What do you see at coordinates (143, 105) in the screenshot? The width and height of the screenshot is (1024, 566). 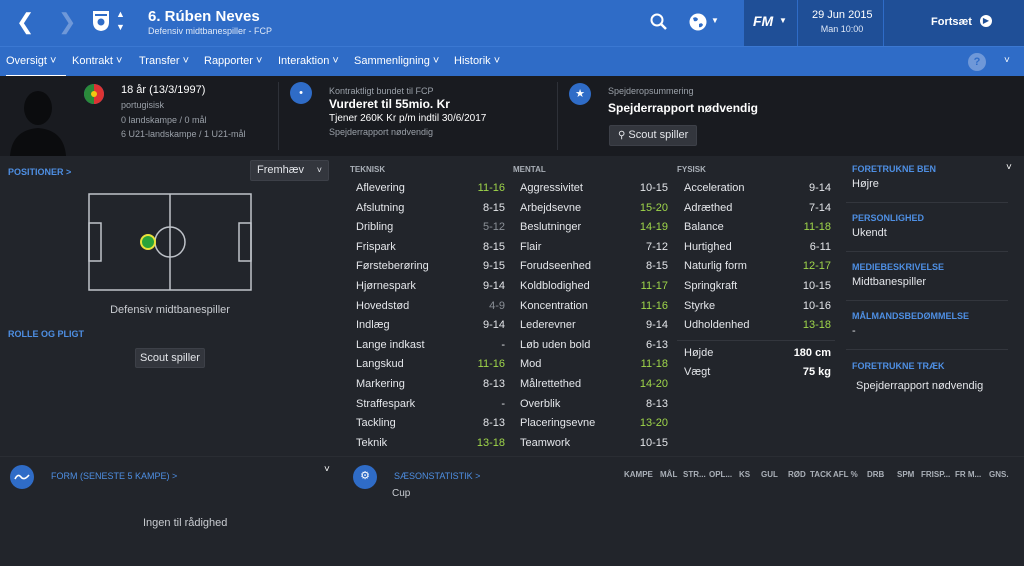 I see `player-nationality: portugisisk` at bounding box center [143, 105].